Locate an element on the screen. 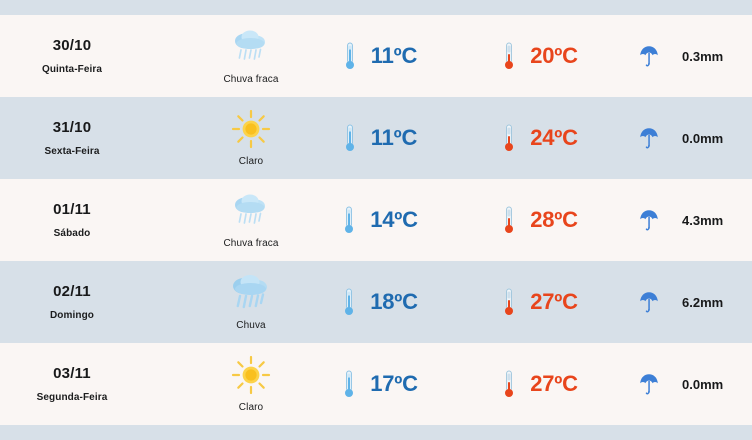 Image resolution: width=752 pixels, height=440 pixels. date-cell: 03/11 Segunda-Feira is located at coordinates (75, 384).